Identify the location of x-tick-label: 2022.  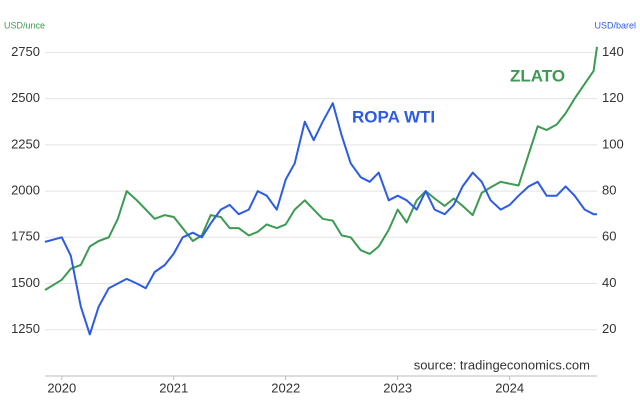
(285, 387).